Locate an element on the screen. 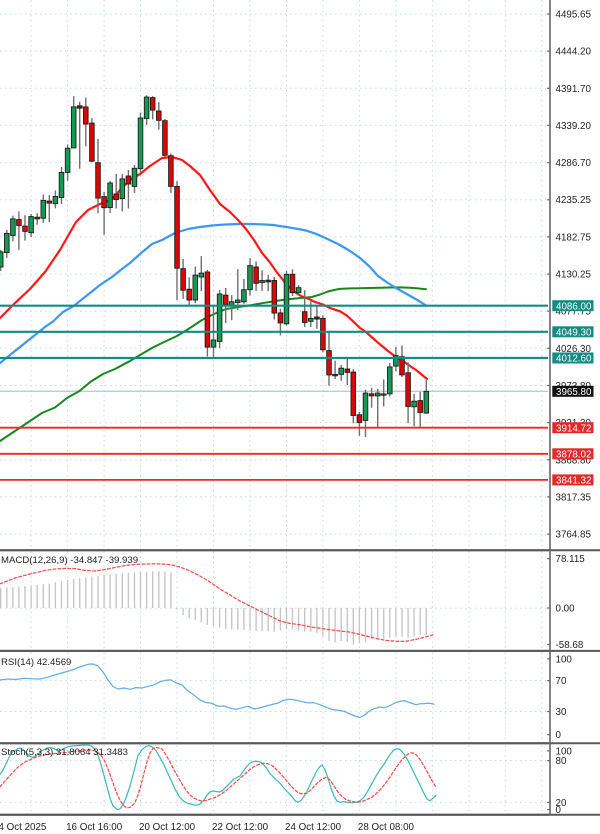 The width and height of the screenshot is (600, 834). svg-text: 4012.60 is located at coordinates (574, 359).